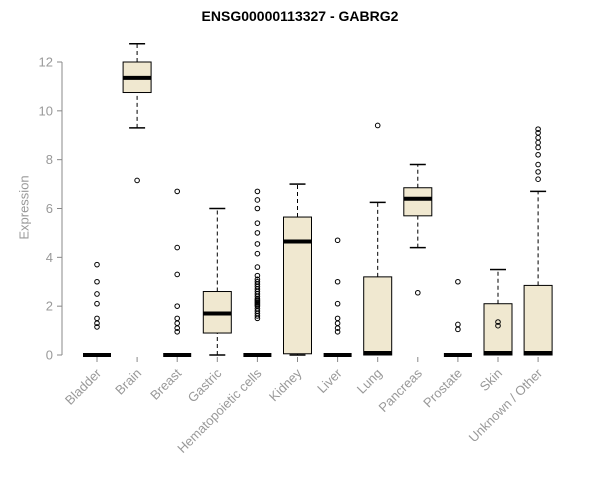 This screenshot has width=600, height=500. What do you see at coordinates (49, 355) in the screenshot?
I see `y-tick-label: 0` at bounding box center [49, 355].